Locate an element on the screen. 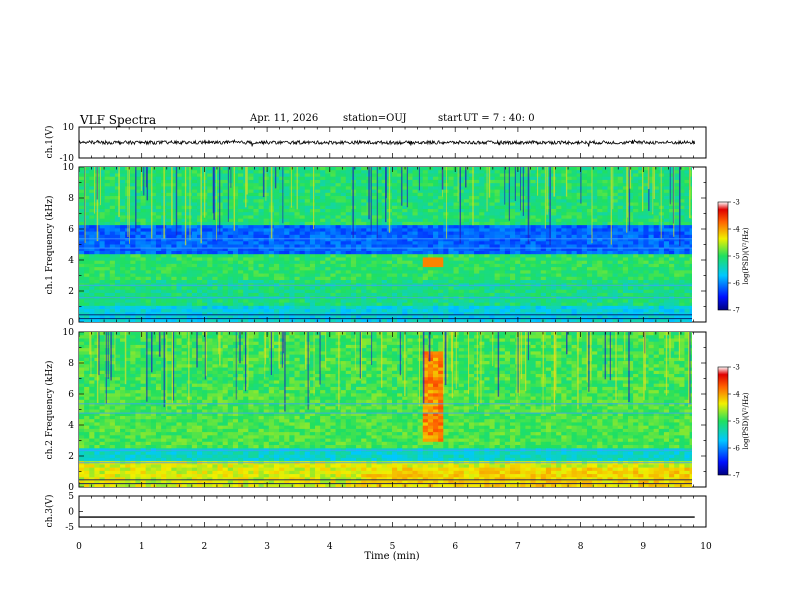 The image size is (792, 612). ch1-colorbar-label: log(PSD)(V²/Hz) is located at coordinates (746, 255).